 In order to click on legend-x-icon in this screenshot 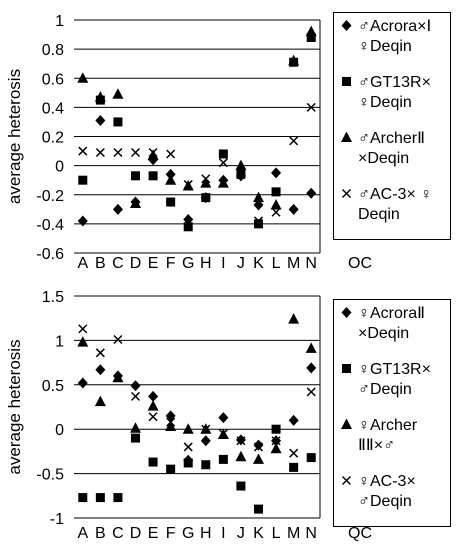, I will do `click(346, 193)`.